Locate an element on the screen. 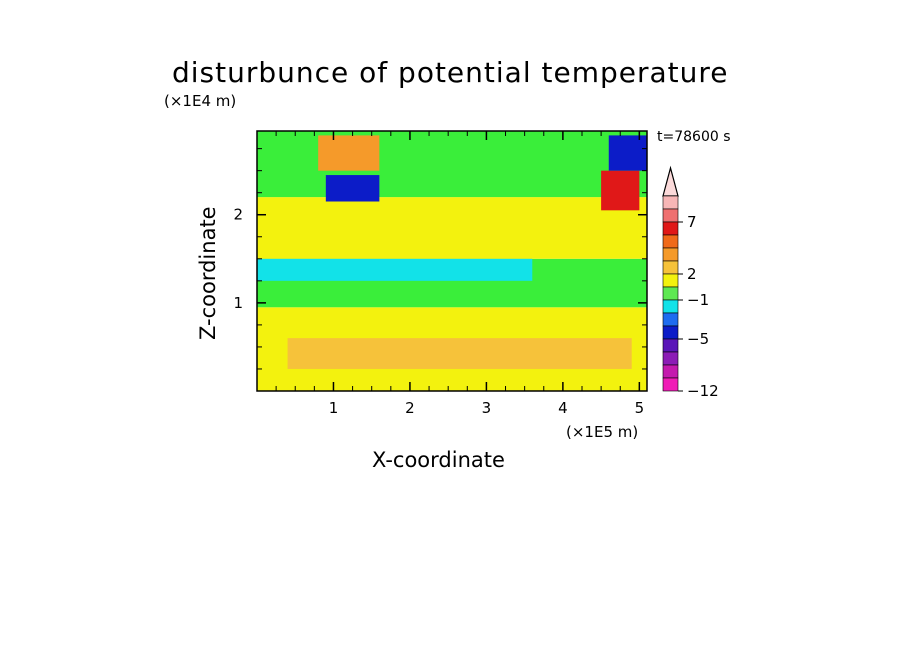  time-annotation: t=78600 s is located at coordinates (694, 137).